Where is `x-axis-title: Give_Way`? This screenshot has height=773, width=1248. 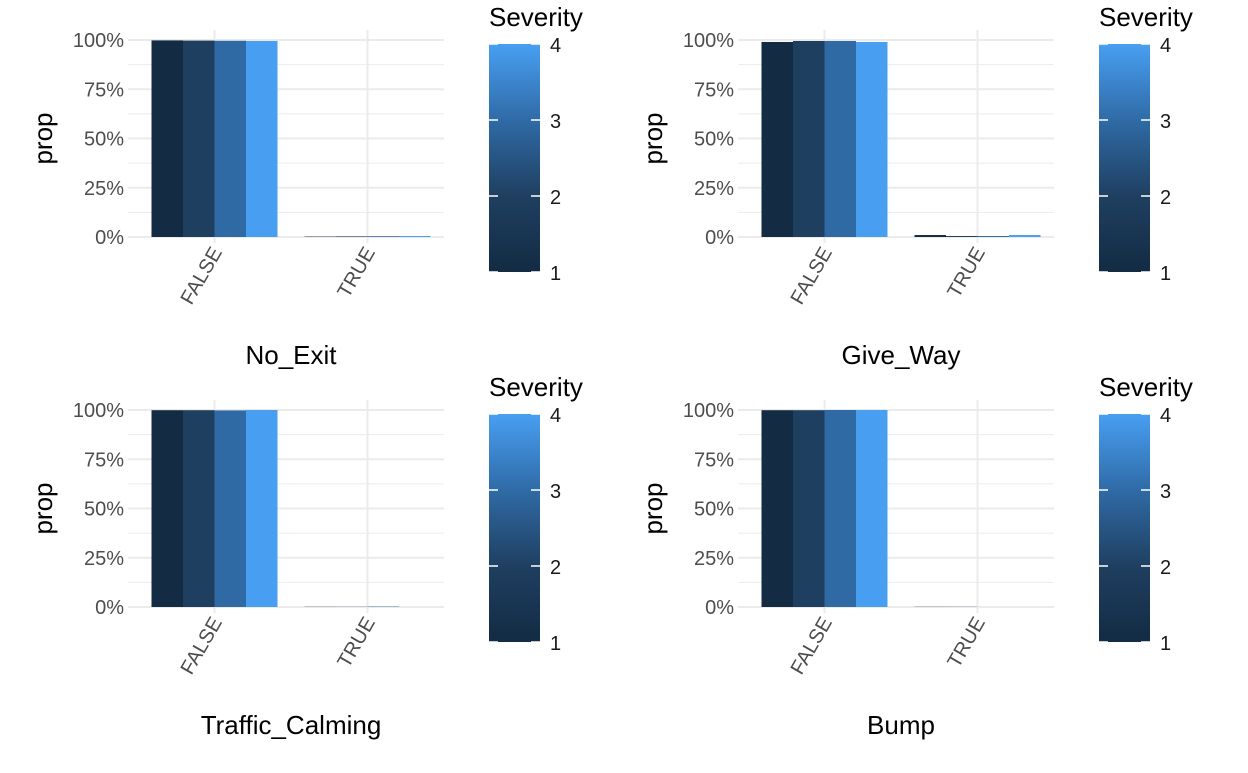 x-axis-title: Give_Way is located at coordinates (901, 355).